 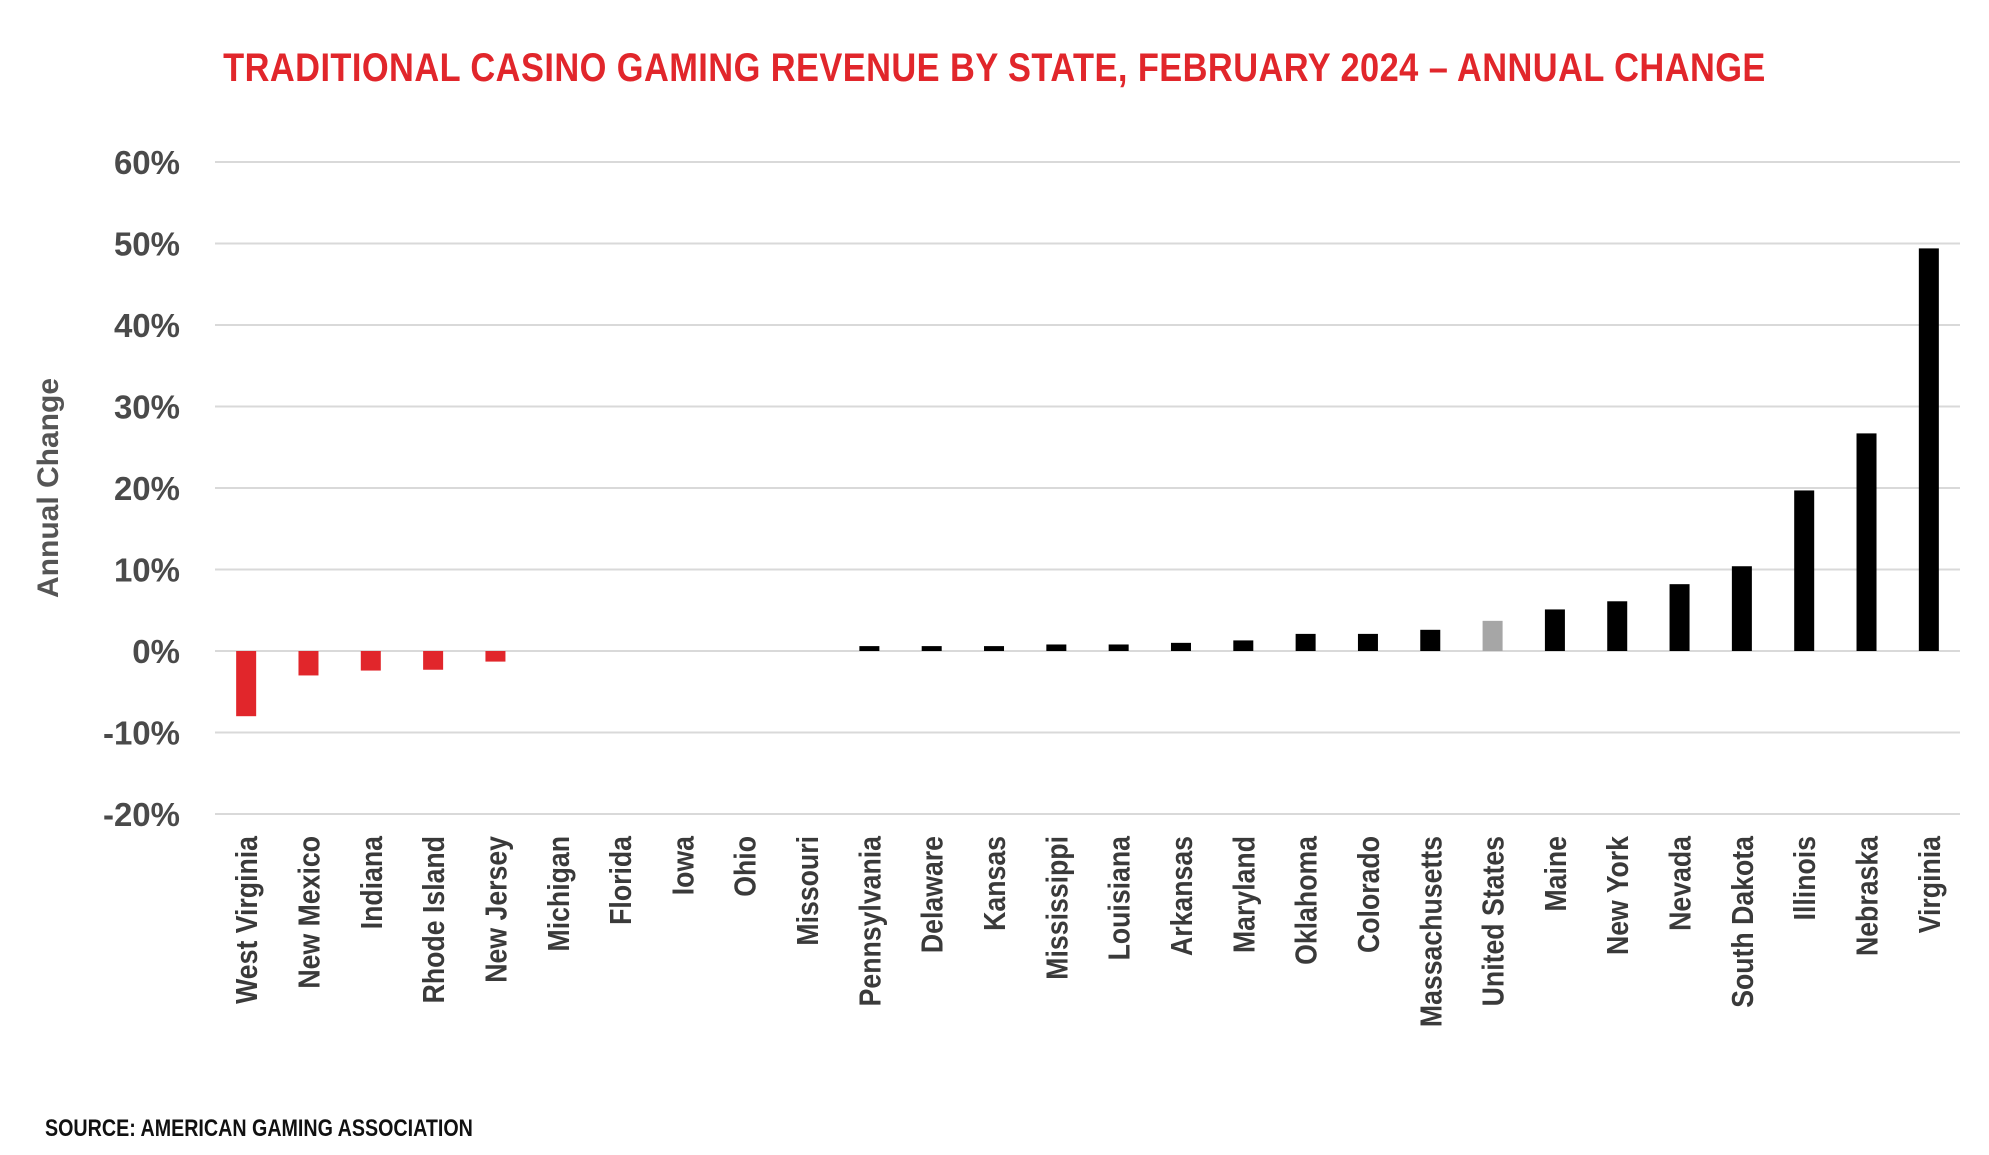 What do you see at coordinates (1866, 542) in the screenshot?
I see `bar-nebraska` at bounding box center [1866, 542].